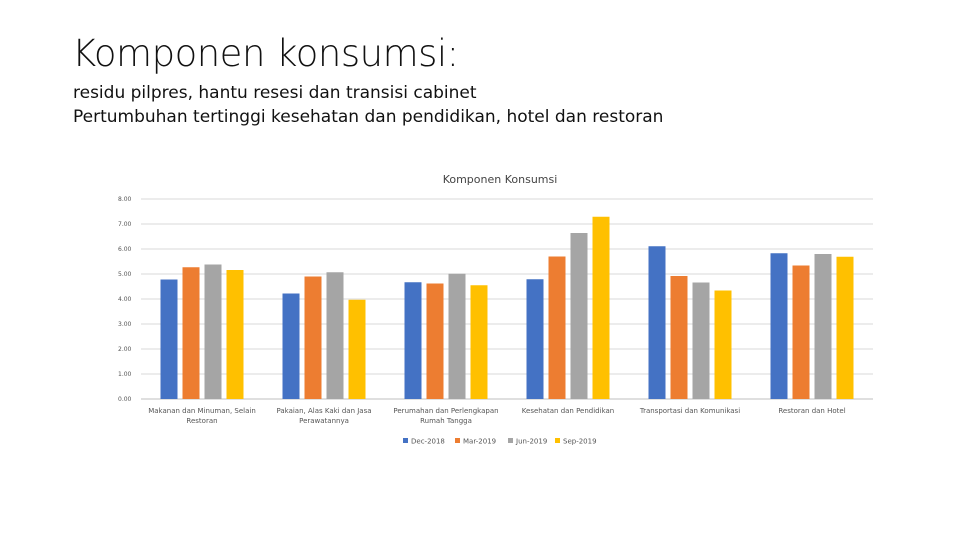 The width and height of the screenshot is (960, 540). Describe the element at coordinates (125, 324) in the screenshot. I see `y-tick-label: 3.00` at that location.